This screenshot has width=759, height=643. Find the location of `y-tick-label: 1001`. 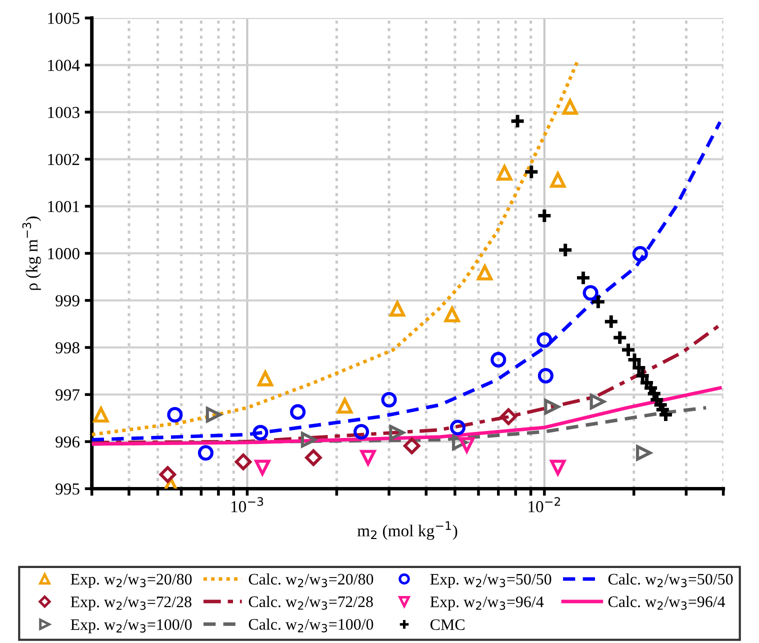

y-tick-label: 1001 is located at coordinates (64, 206).